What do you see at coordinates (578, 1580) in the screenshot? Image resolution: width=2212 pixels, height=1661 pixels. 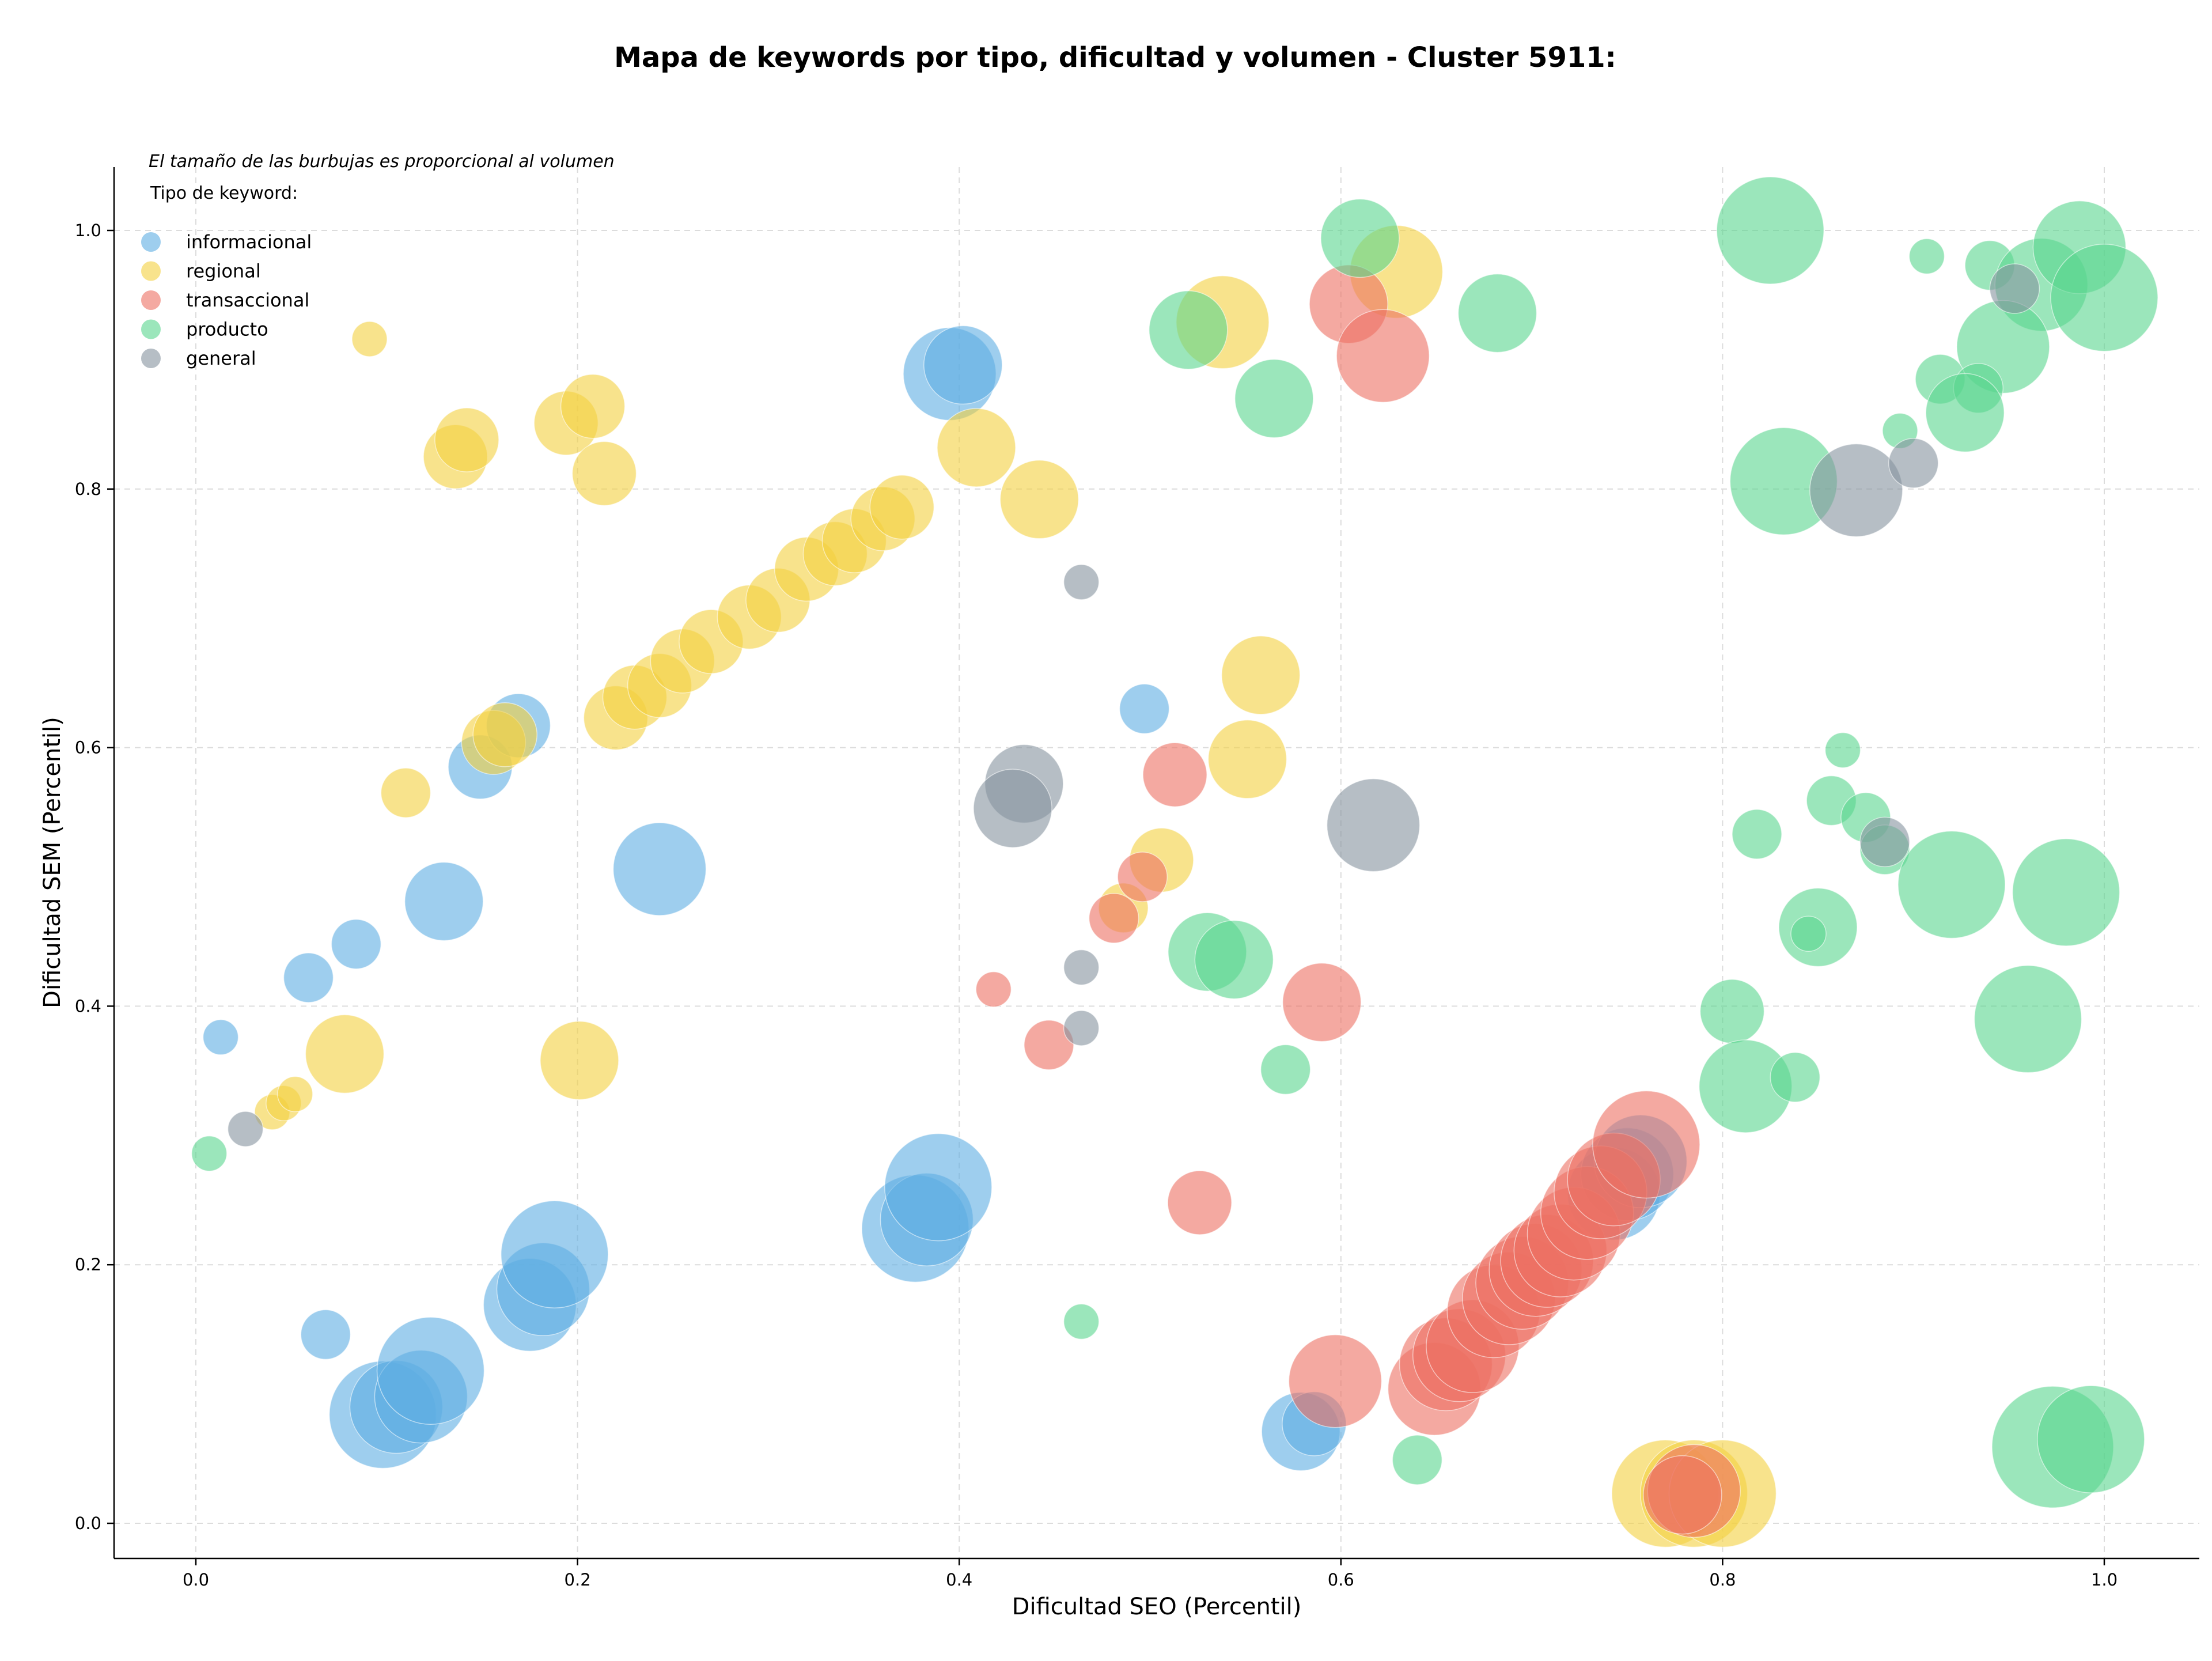 I see `x-tick-label-1: 0.2` at bounding box center [578, 1580].